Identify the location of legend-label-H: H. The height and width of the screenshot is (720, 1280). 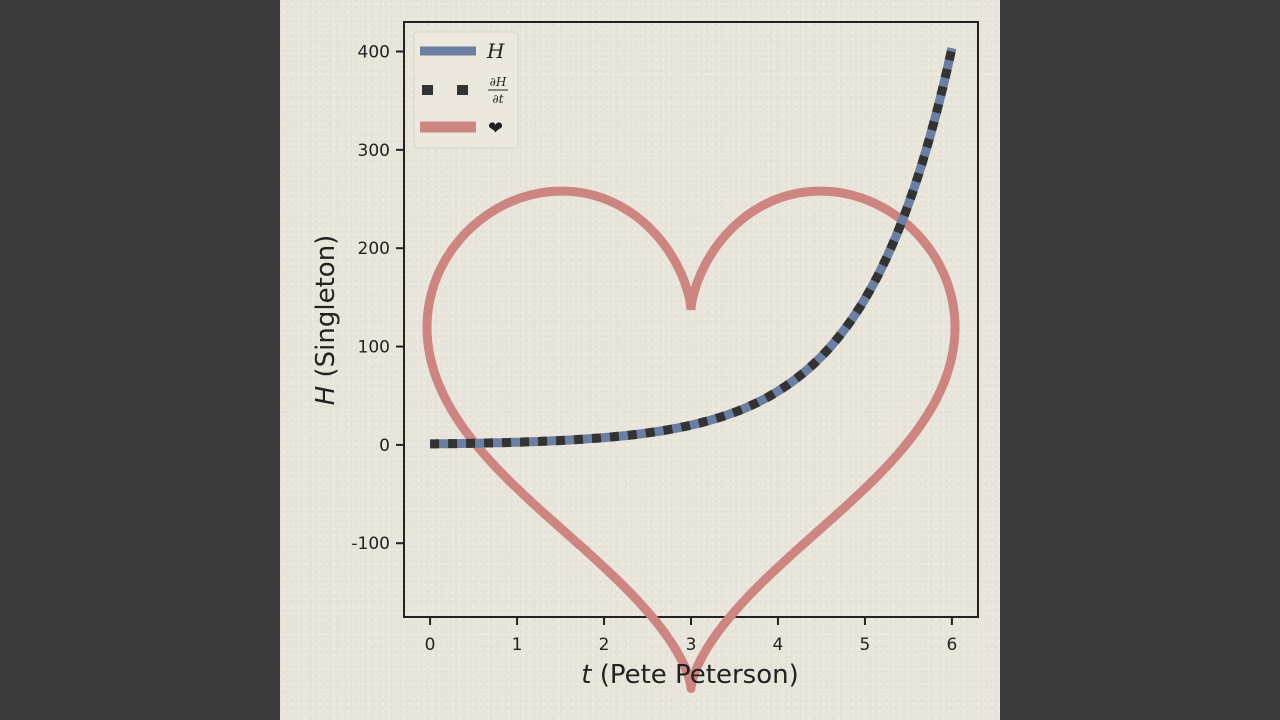
(495, 51).